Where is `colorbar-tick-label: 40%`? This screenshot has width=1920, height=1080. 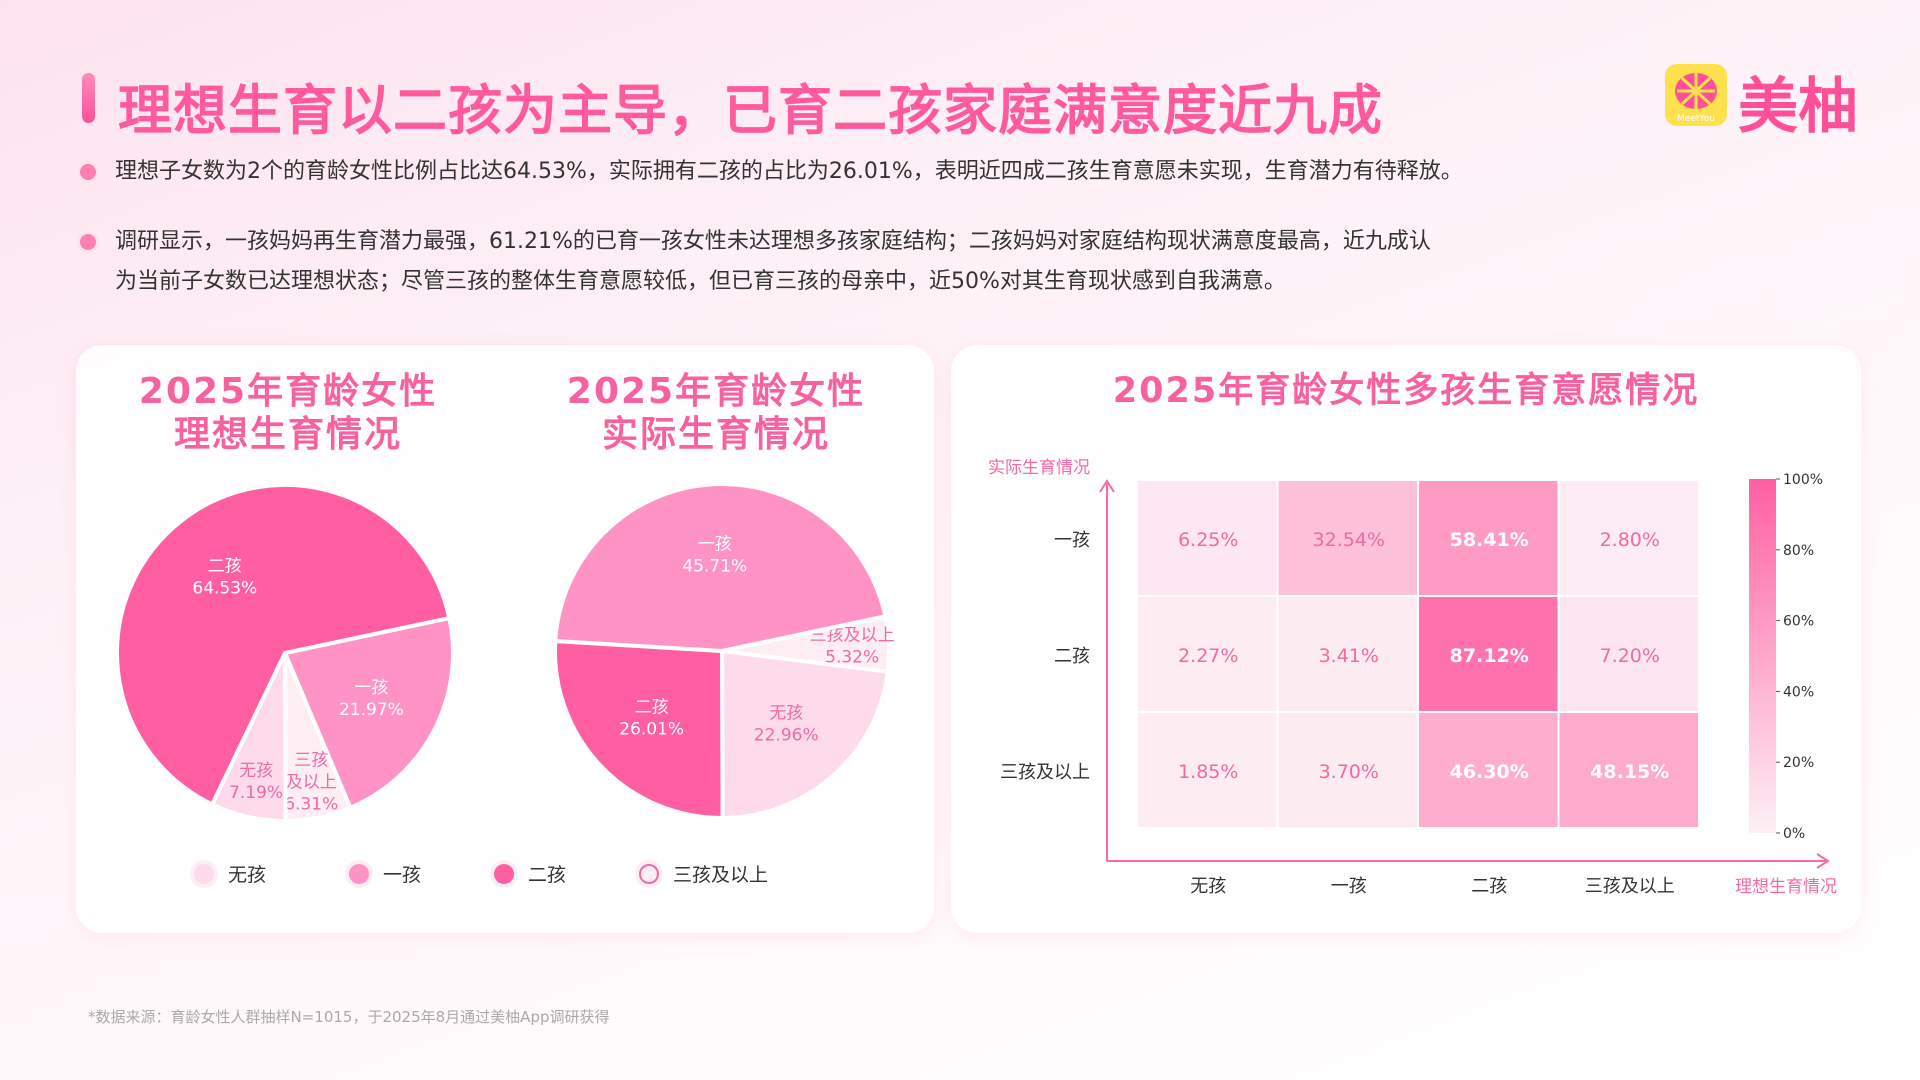 colorbar-tick-label: 40% is located at coordinates (1798, 692).